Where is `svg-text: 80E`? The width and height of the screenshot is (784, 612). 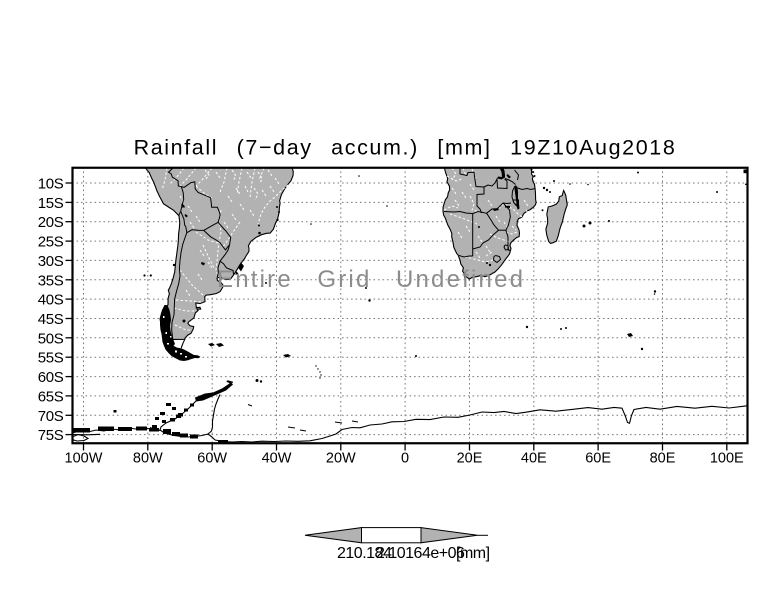 svg-text: 80E is located at coordinates (663, 459).